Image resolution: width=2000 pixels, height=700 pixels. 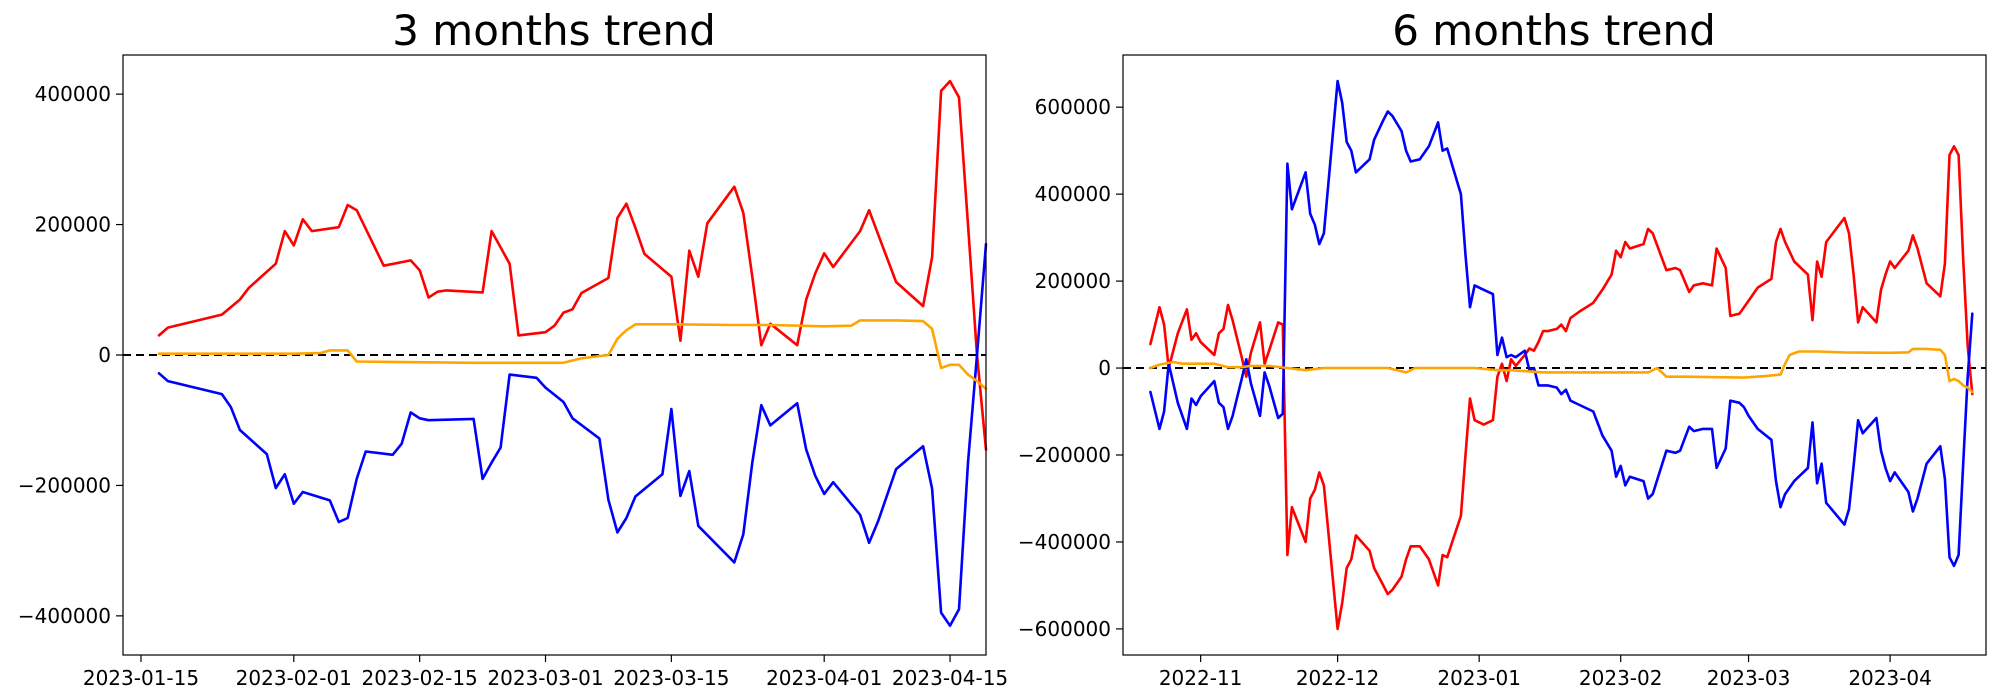 What do you see at coordinates (950, 678) in the screenshot?
I see `x-tick-label: 2023-04-15` at bounding box center [950, 678].